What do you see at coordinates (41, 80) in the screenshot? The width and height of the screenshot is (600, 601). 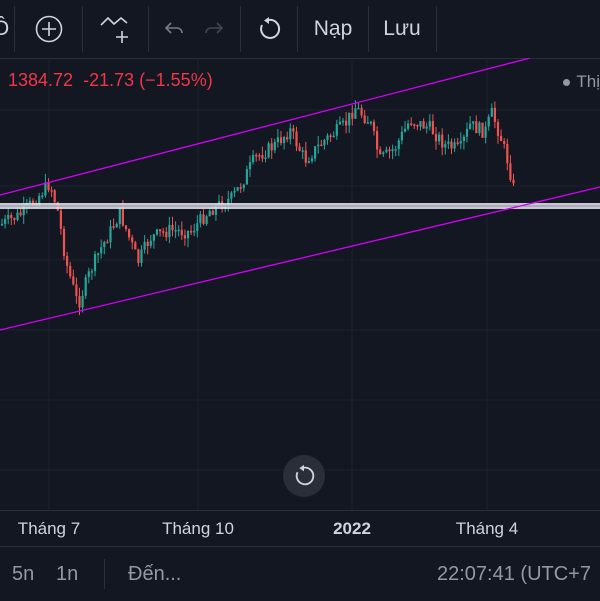 I see `last-price: 1384.72` at bounding box center [41, 80].